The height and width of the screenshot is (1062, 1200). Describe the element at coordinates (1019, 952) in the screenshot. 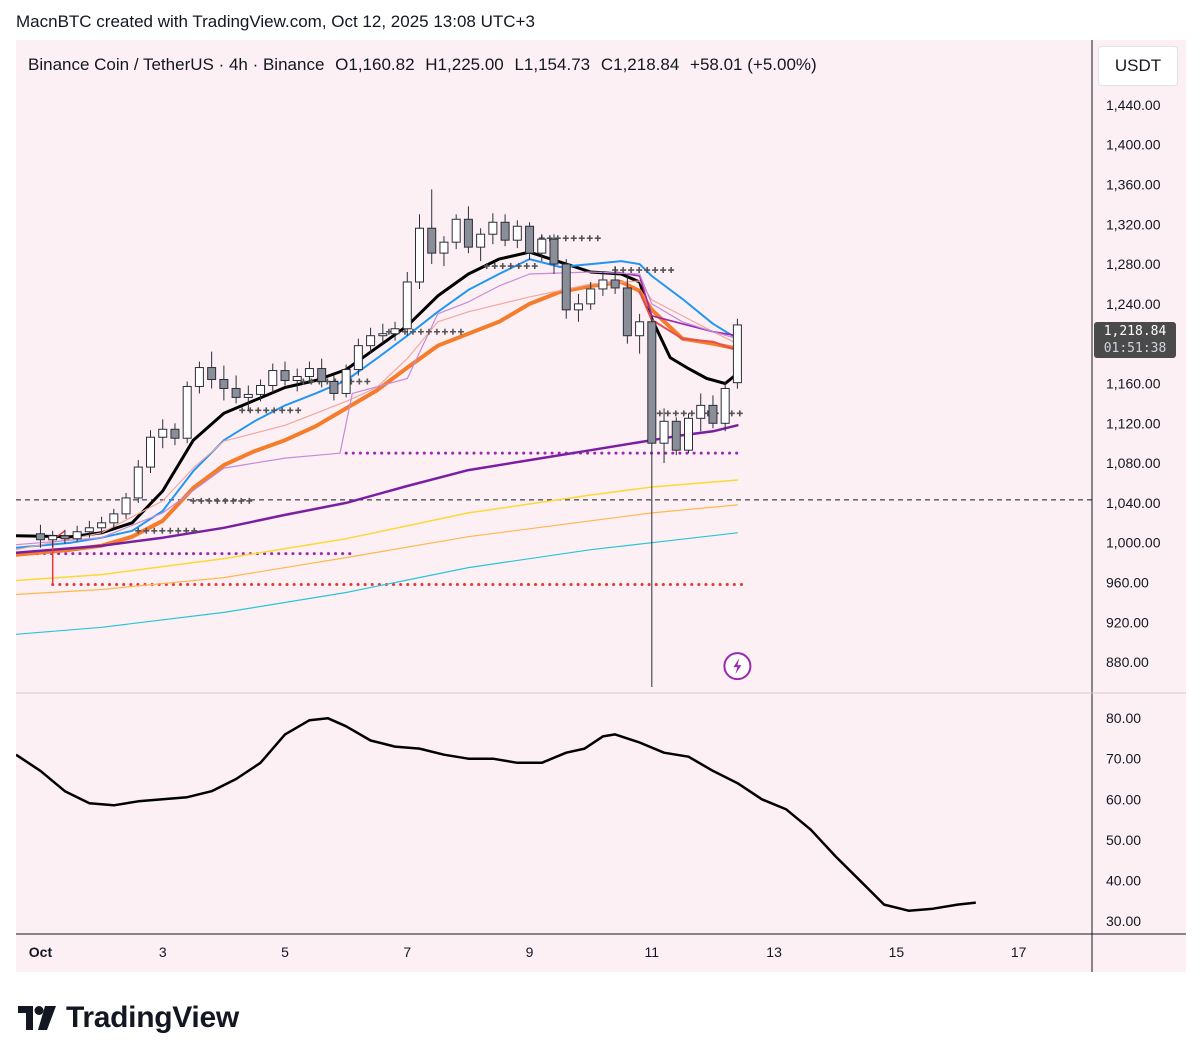

I see `time-tick-label: 17` at that location.